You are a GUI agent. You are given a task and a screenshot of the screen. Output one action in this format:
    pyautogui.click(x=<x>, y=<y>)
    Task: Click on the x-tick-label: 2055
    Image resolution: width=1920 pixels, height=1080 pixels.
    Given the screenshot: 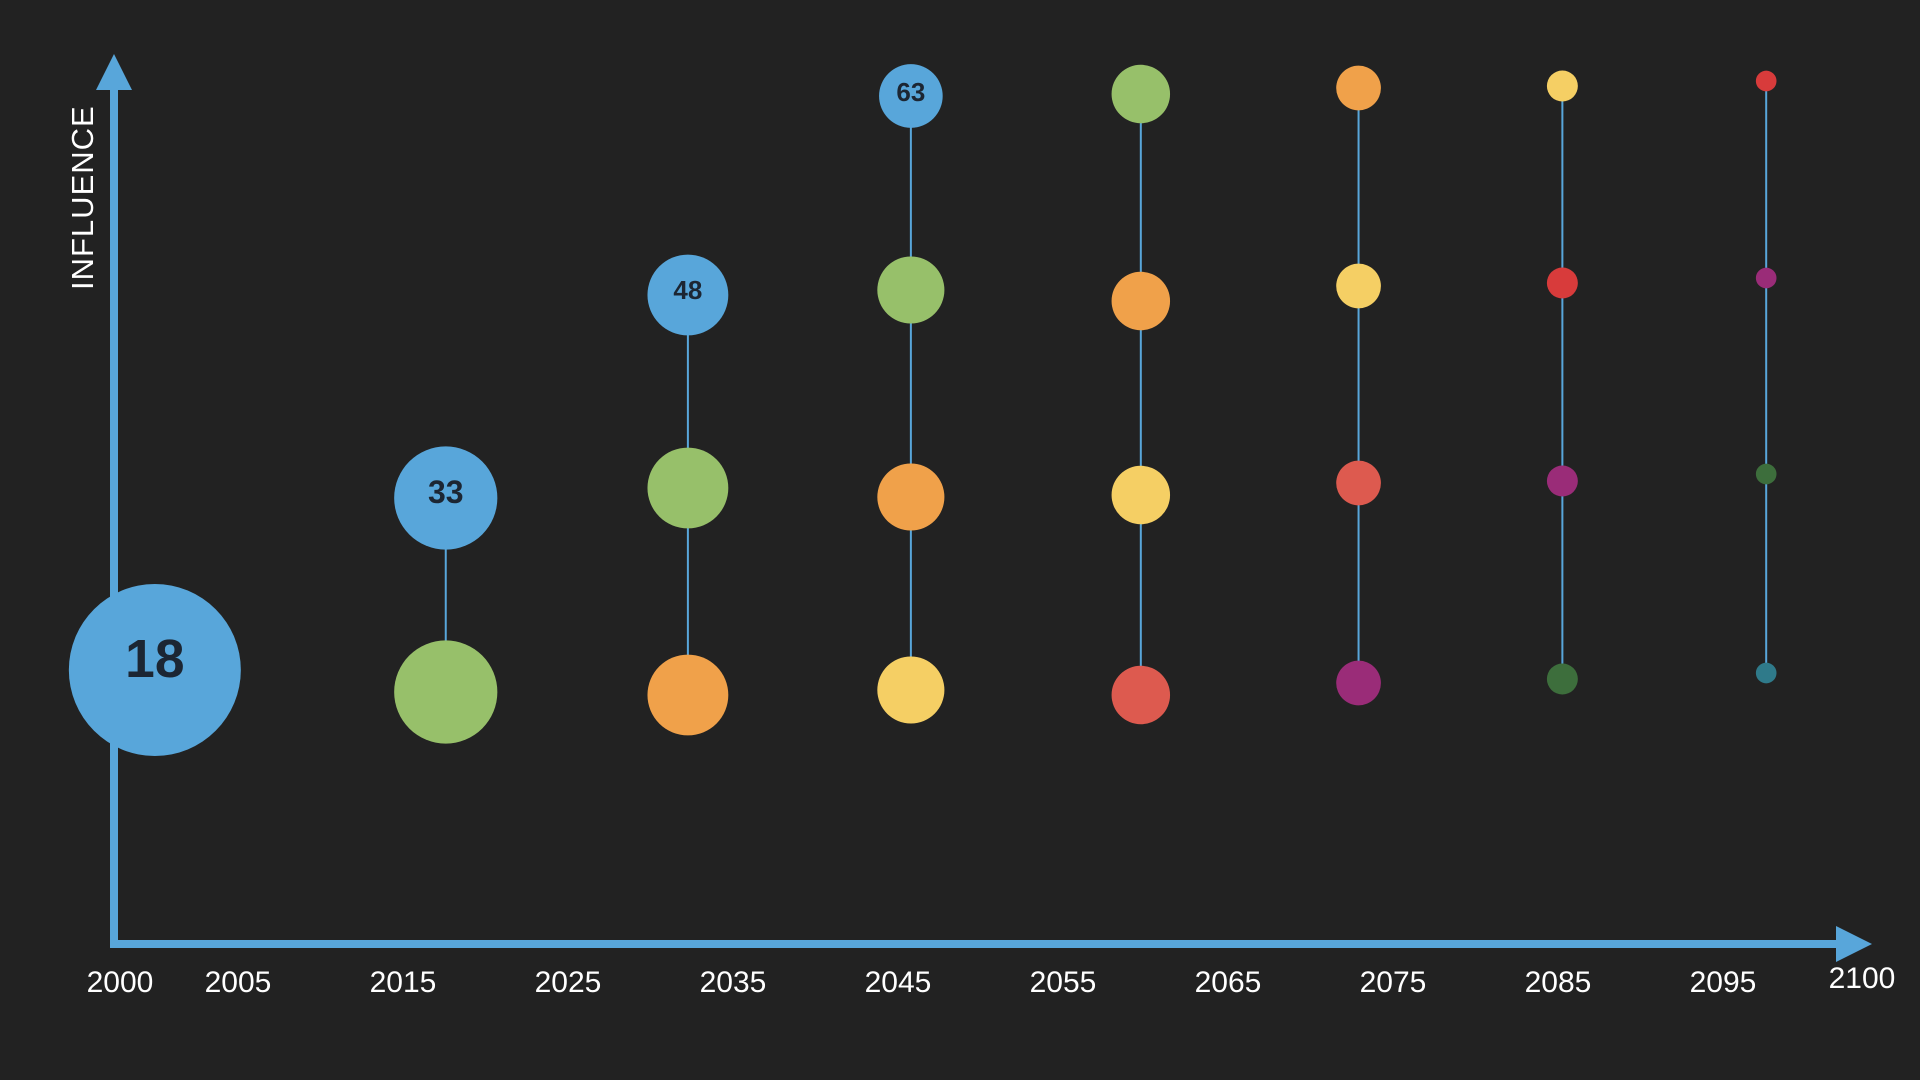 What is the action you would take?
    pyautogui.click(x=1063, y=982)
    